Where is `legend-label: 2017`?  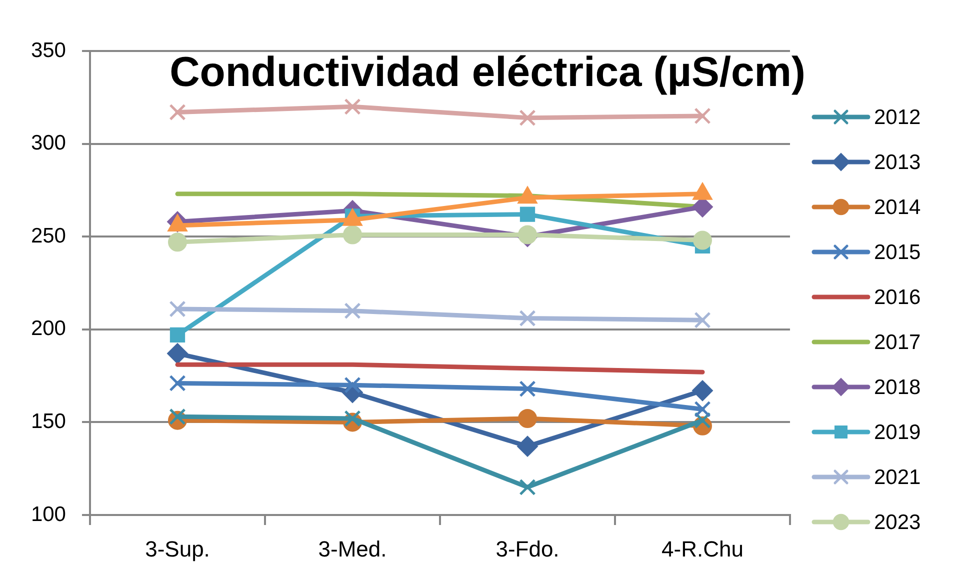
legend-label: 2017 is located at coordinates (897, 342).